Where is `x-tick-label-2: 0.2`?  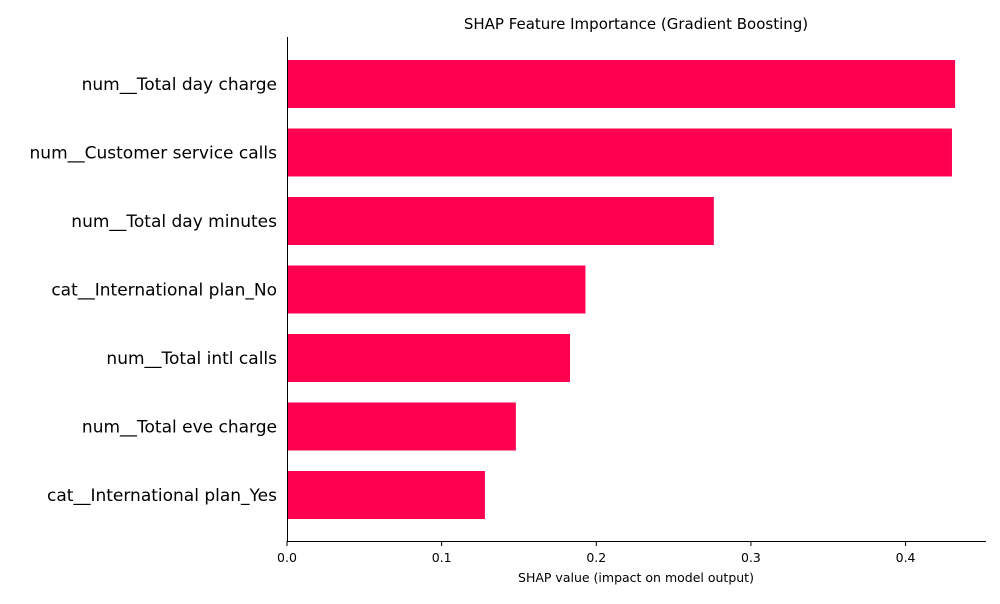
x-tick-label-2: 0.2 is located at coordinates (596, 557).